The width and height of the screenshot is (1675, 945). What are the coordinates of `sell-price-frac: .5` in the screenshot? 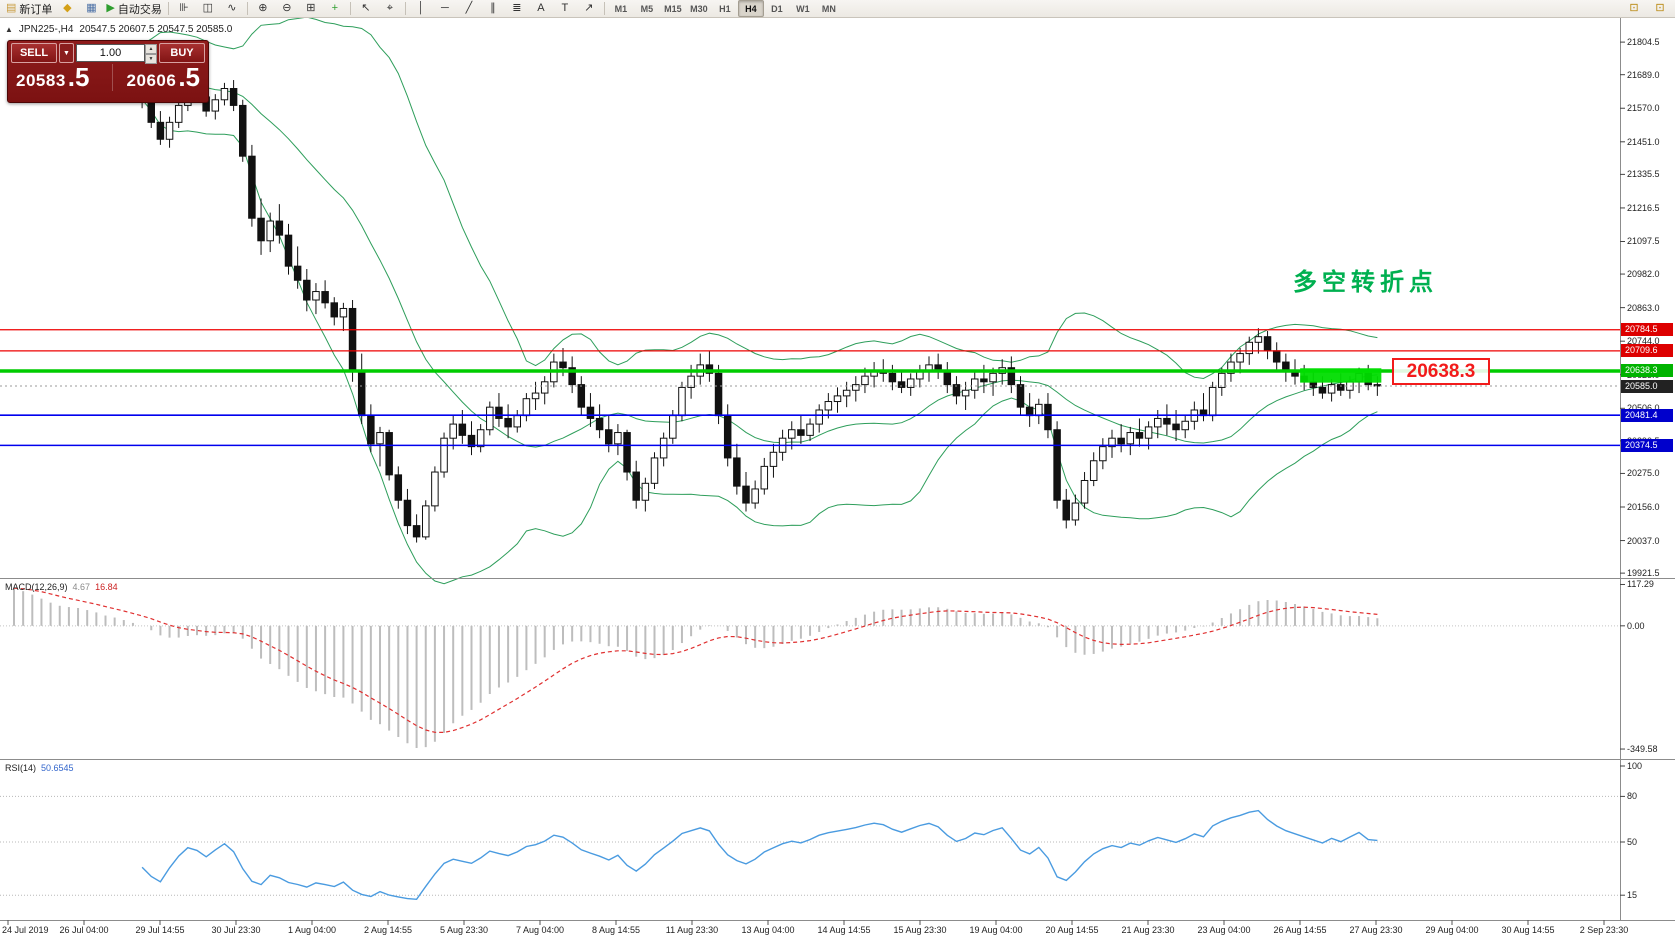 It's located at (78, 77).